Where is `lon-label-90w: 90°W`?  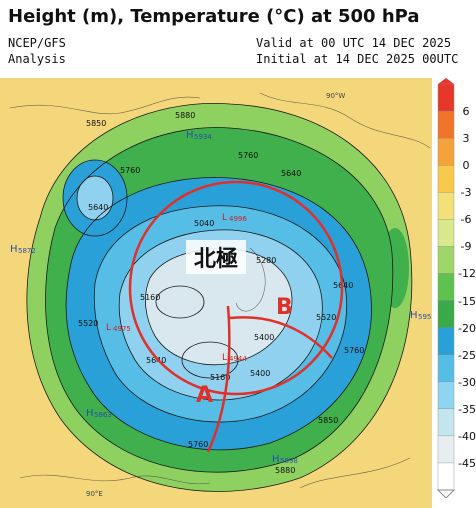
lon-label-90w: 90°W is located at coordinates (335, 96).